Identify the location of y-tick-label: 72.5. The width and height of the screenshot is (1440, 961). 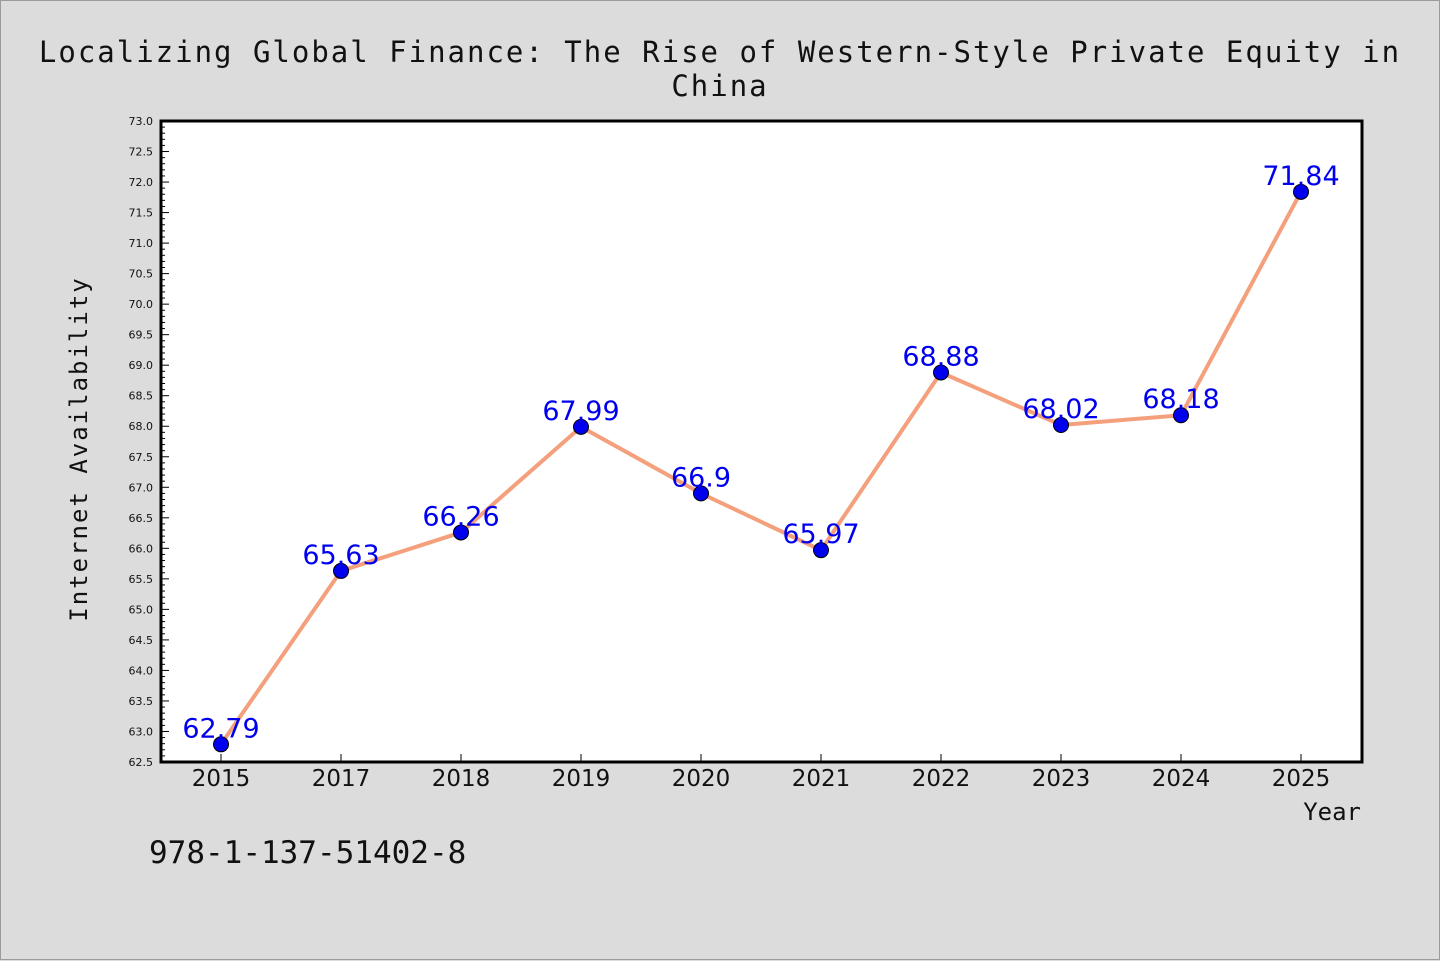
(141, 152).